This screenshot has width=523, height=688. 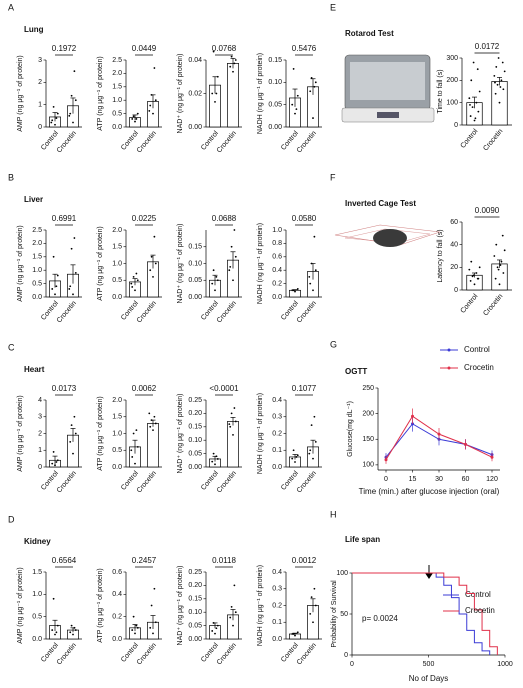 I want to click on panel-letter: G, so click(x=333, y=344).